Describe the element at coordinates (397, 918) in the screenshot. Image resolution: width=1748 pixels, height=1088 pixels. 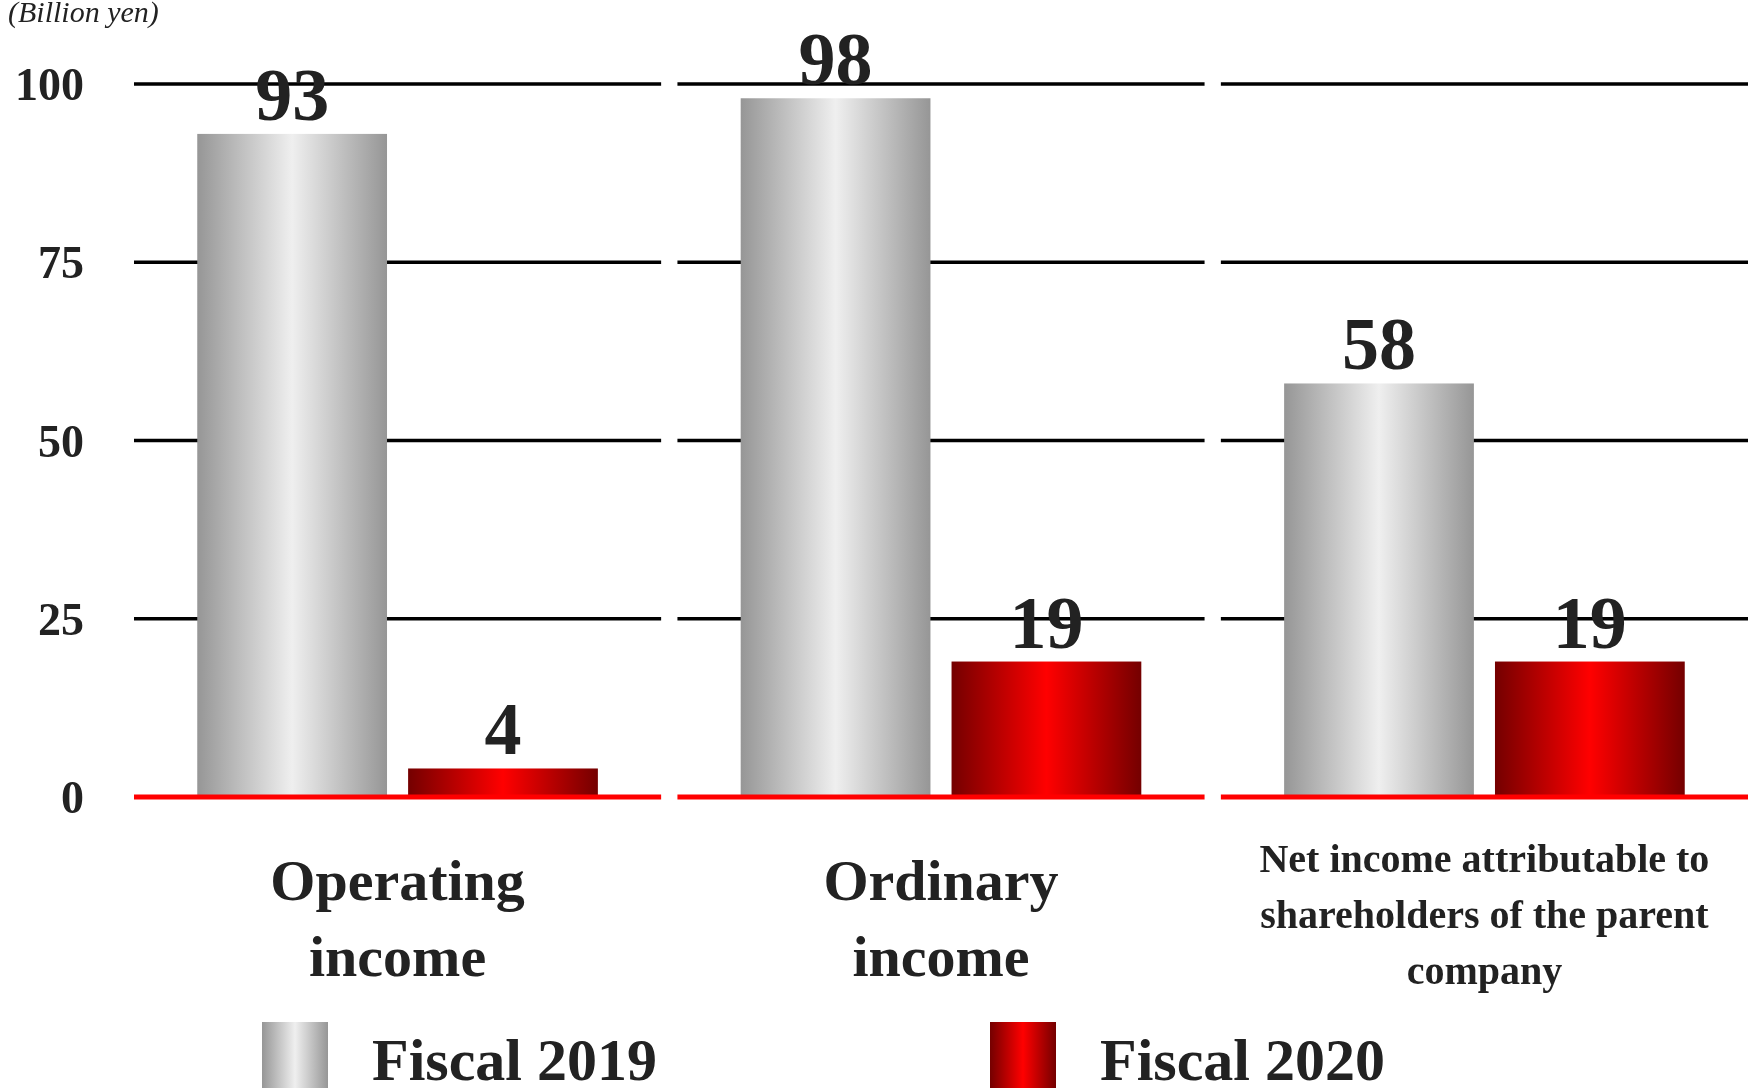
I see `x-tick-label: Operating income` at that location.